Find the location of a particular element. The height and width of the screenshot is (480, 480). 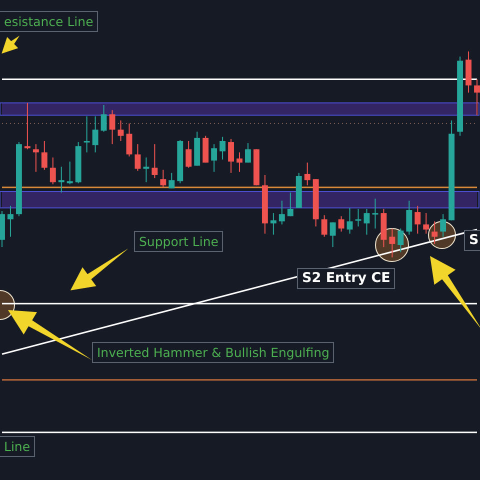

text: Line is located at coordinates (18, 446).